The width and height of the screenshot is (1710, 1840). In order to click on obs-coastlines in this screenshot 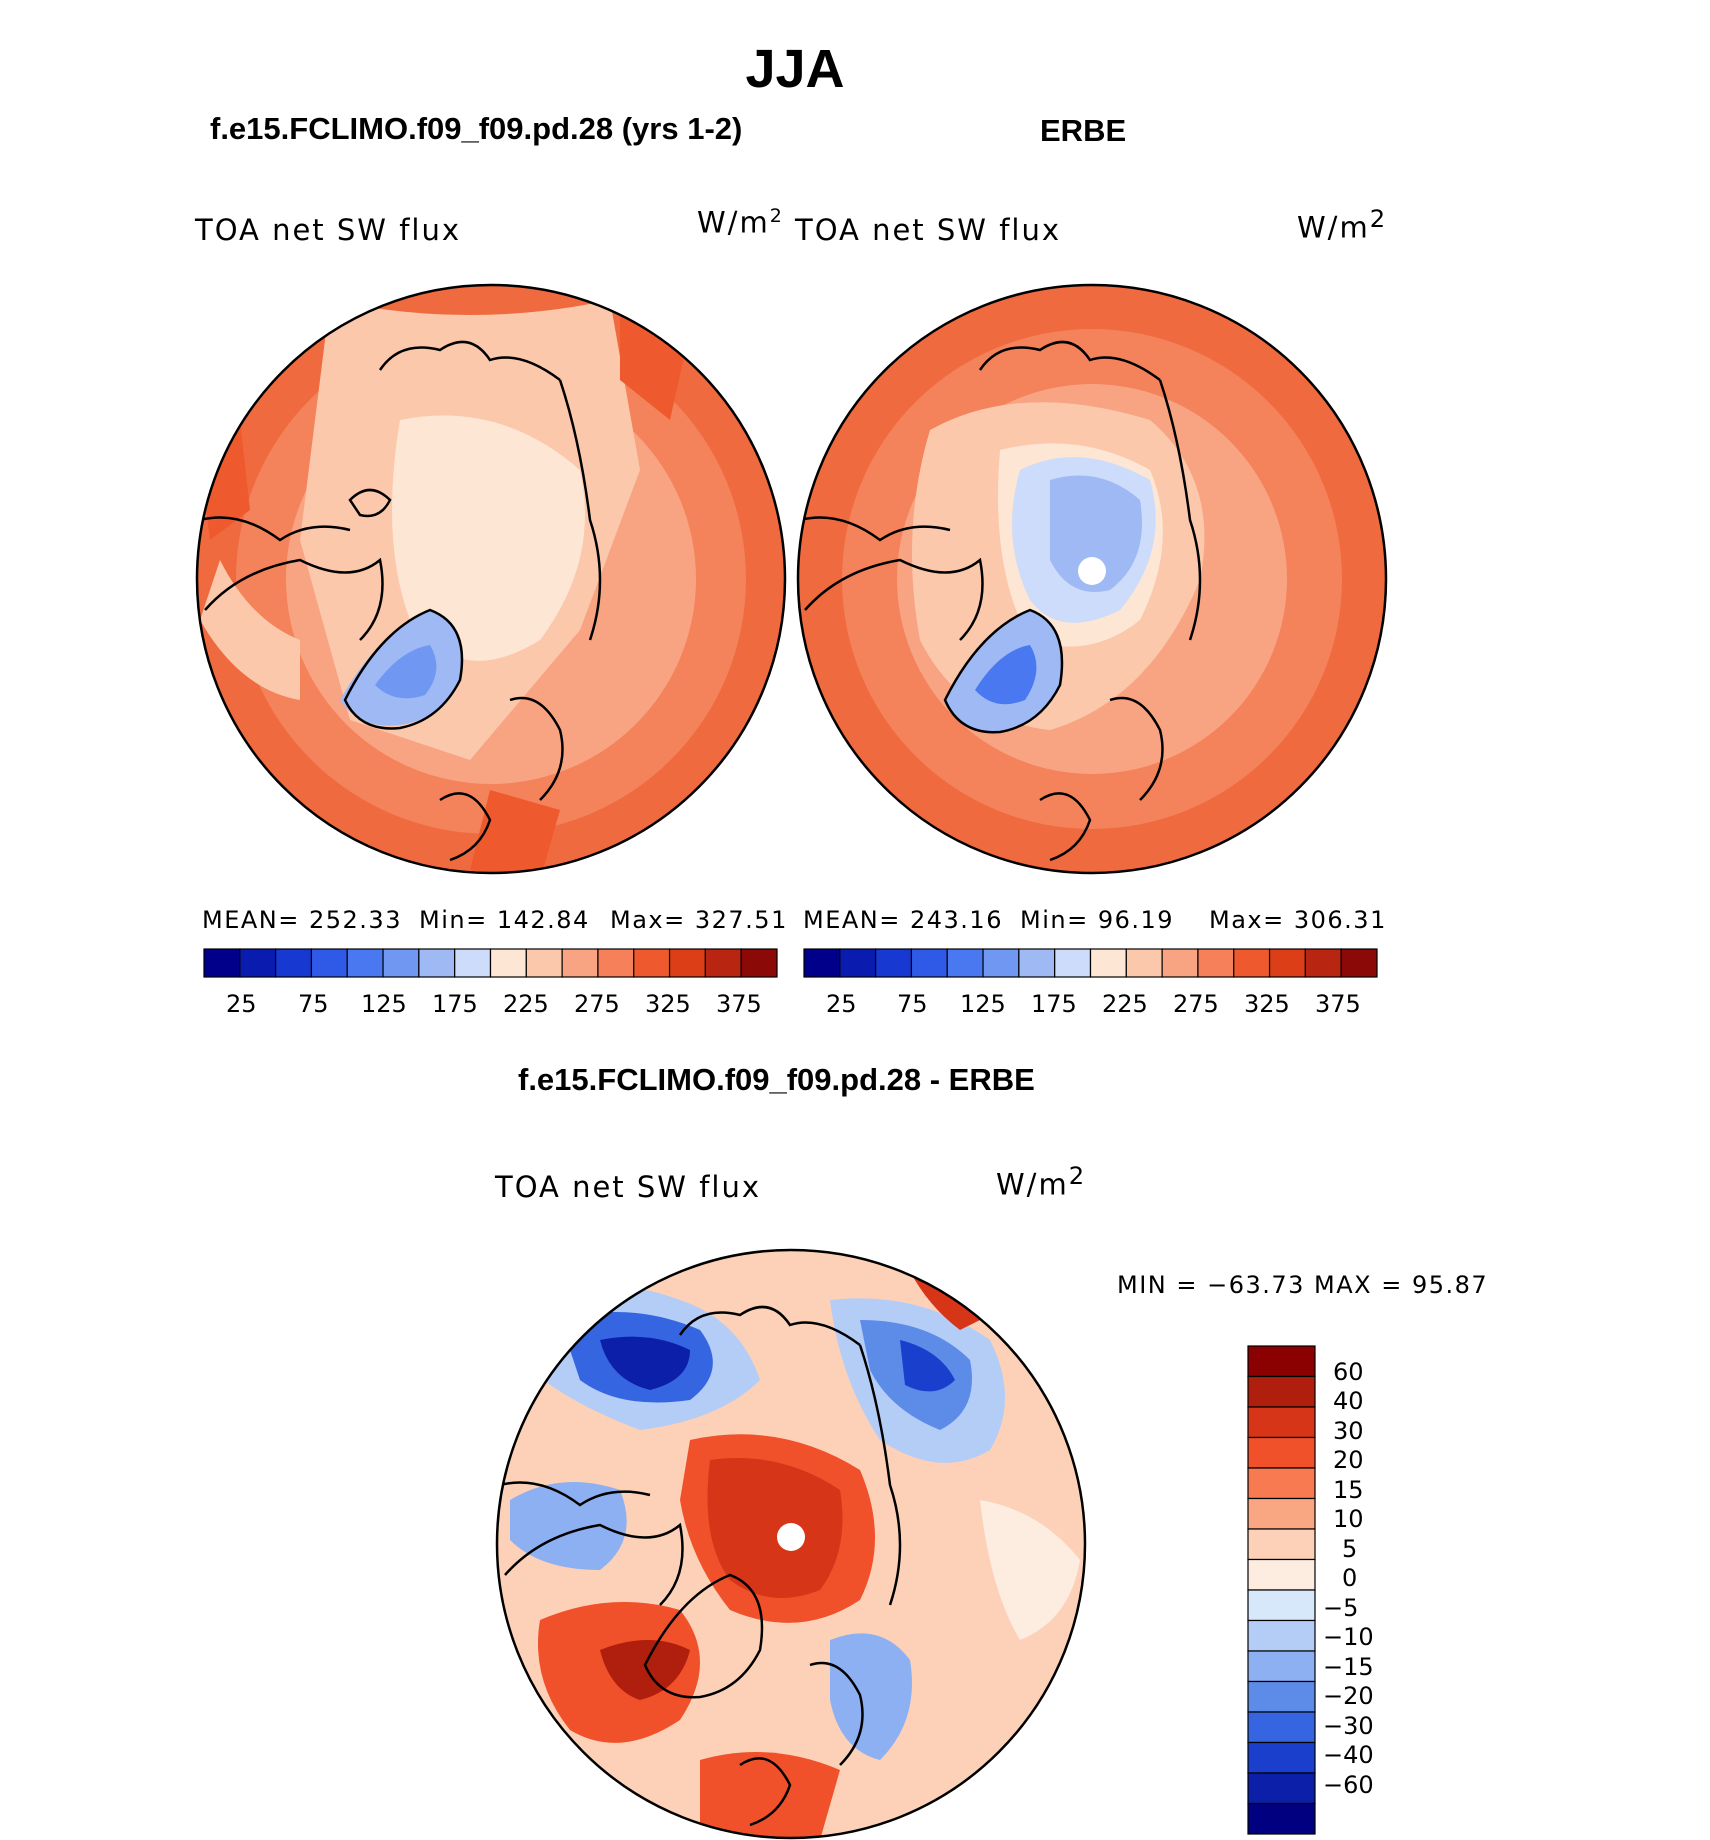, I will do `click(1000, 601)`.